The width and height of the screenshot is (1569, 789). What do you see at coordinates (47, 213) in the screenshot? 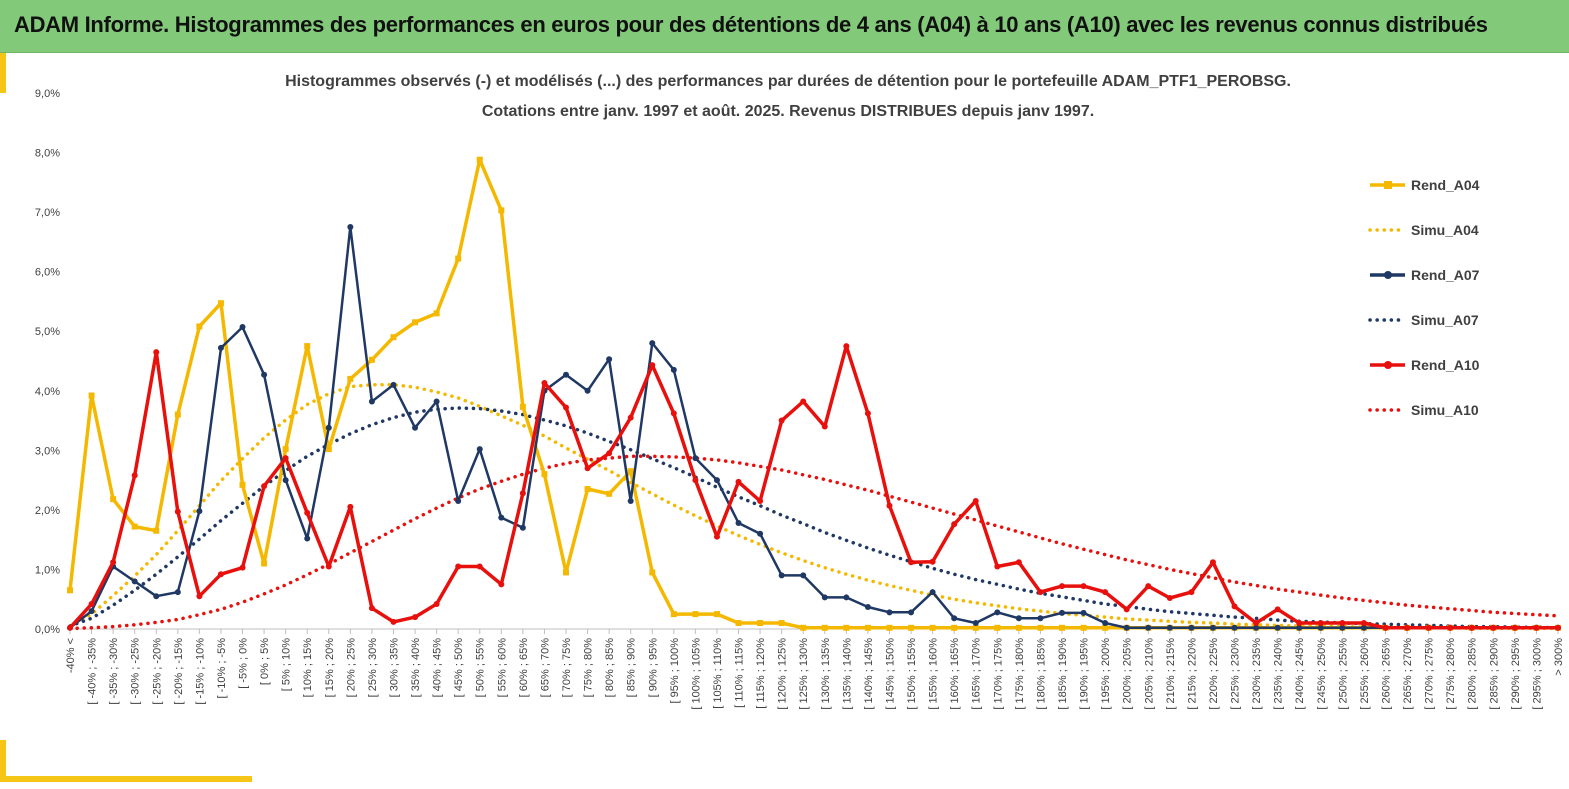
I see `y-tick-label: 7,0%` at bounding box center [47, 213].